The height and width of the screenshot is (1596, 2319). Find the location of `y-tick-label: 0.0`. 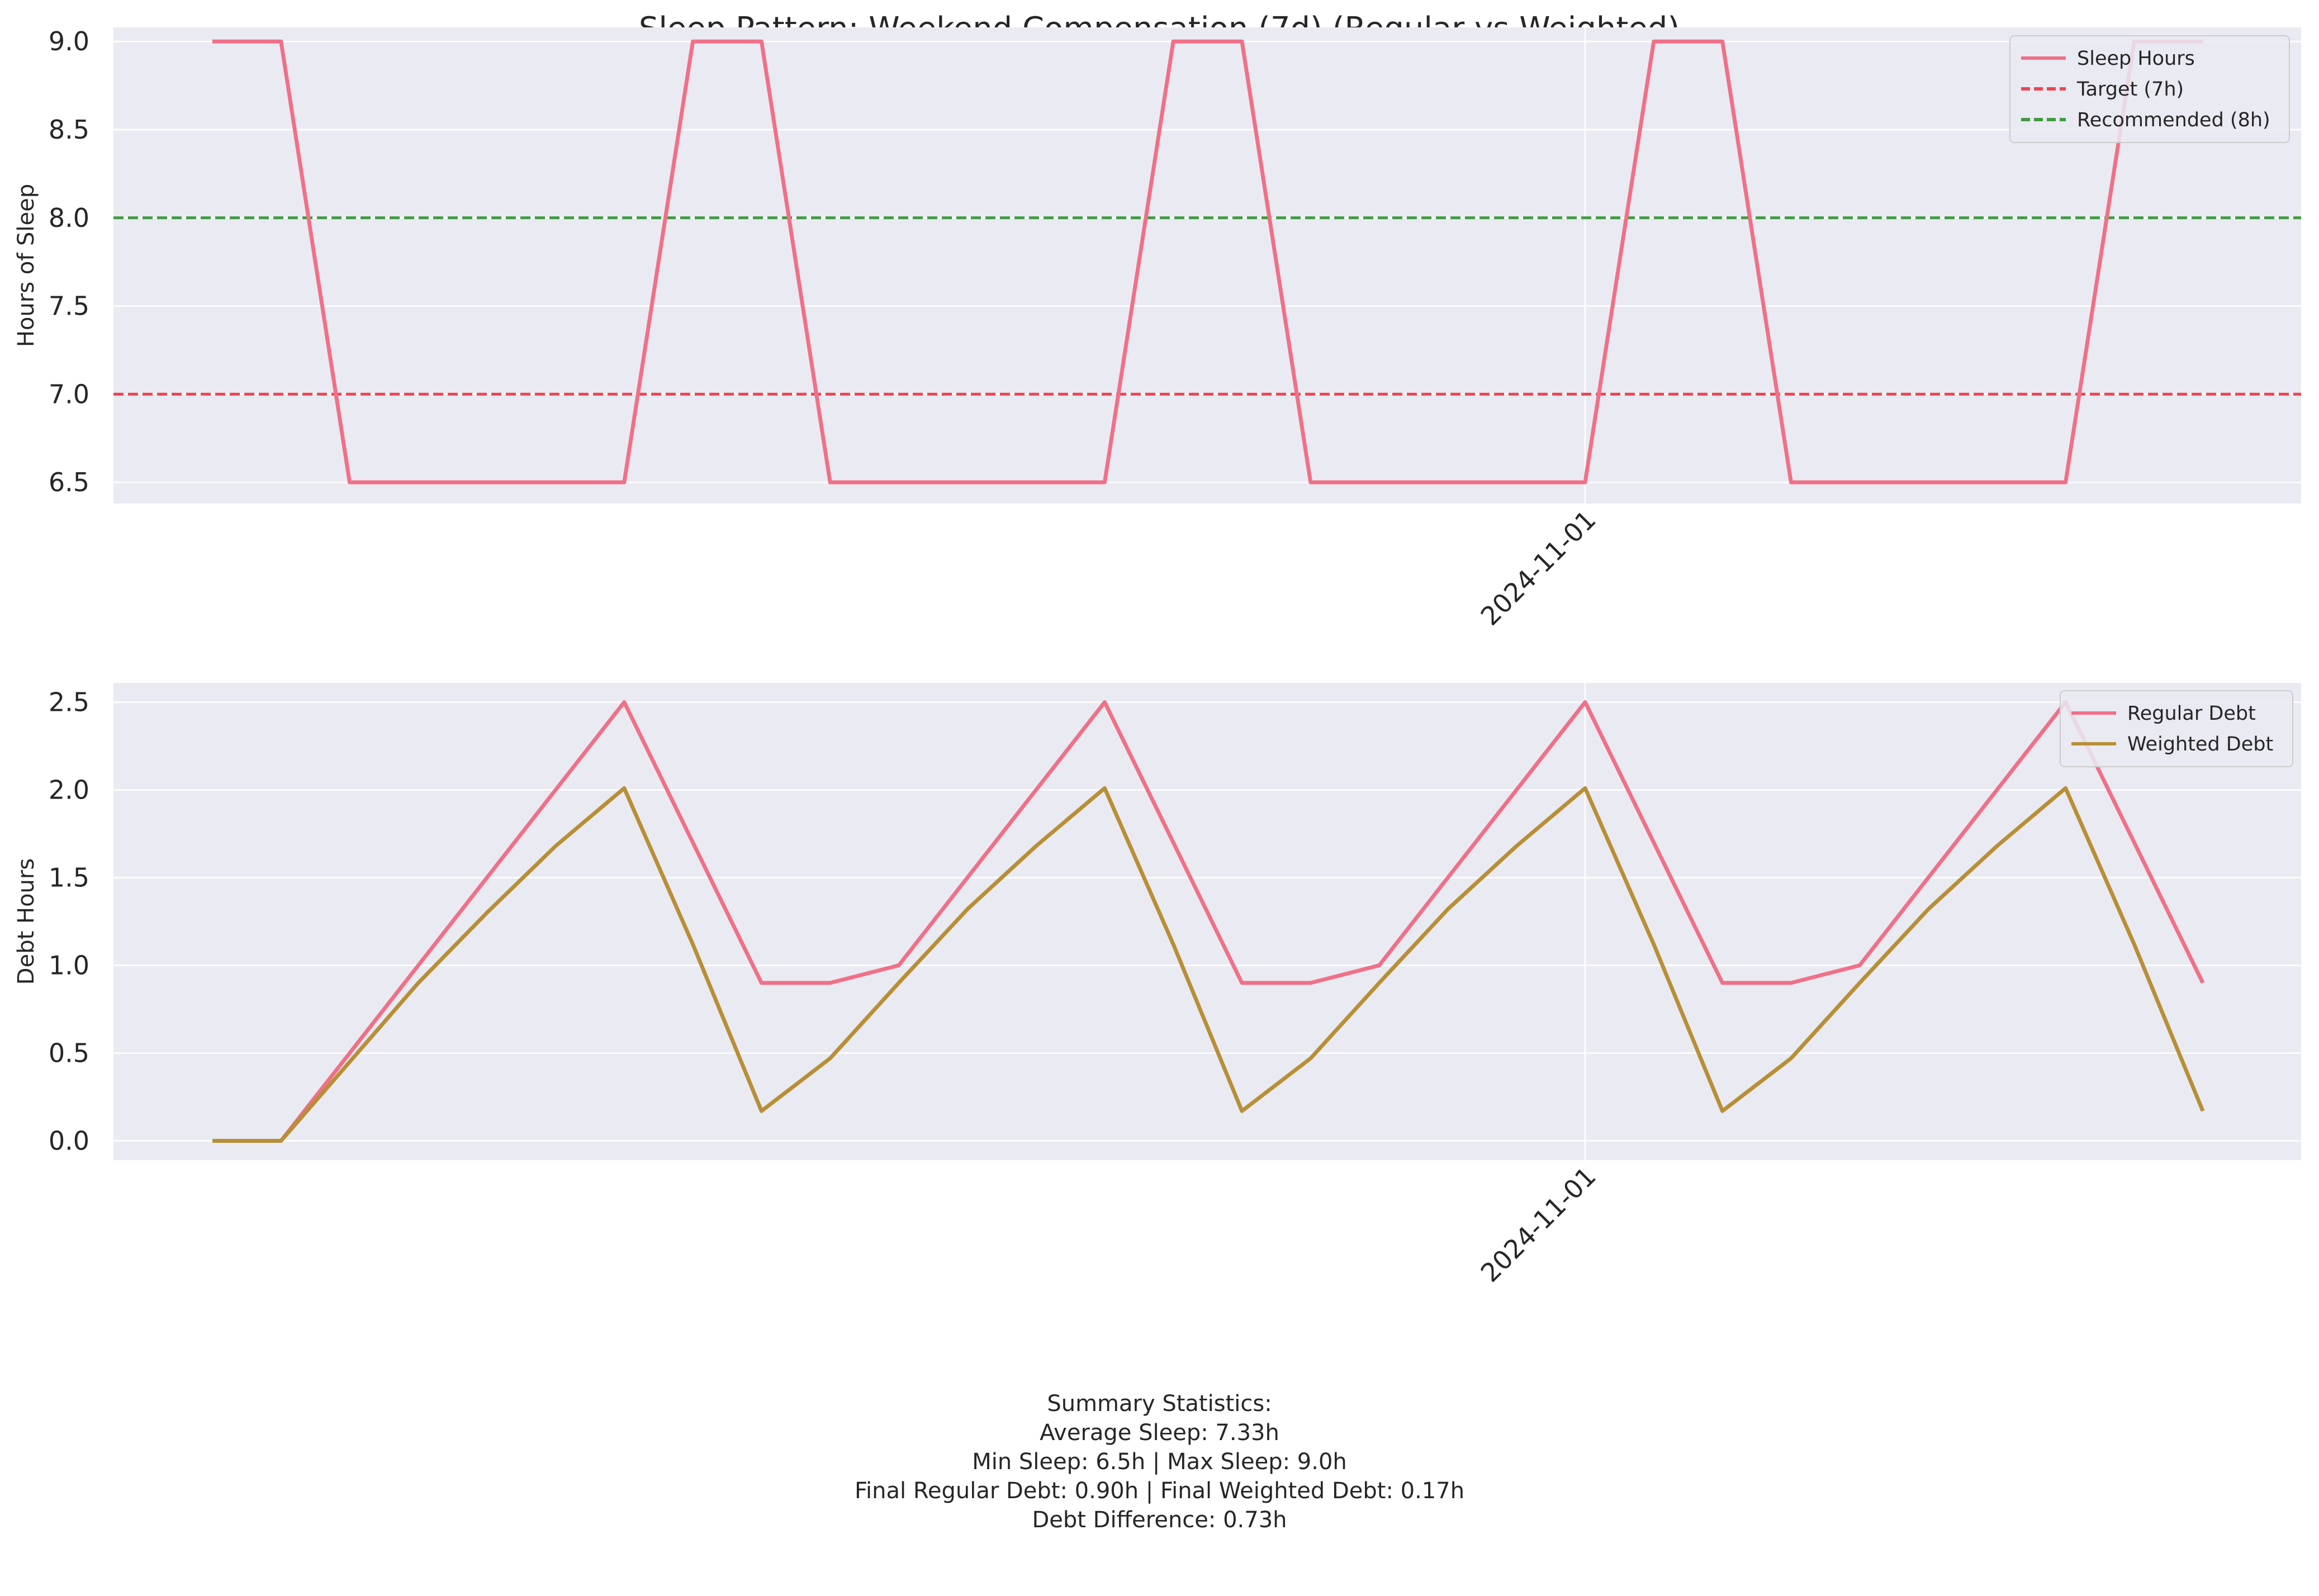

y-tick-label: 0.0 is located at coordinates (69, 1140).